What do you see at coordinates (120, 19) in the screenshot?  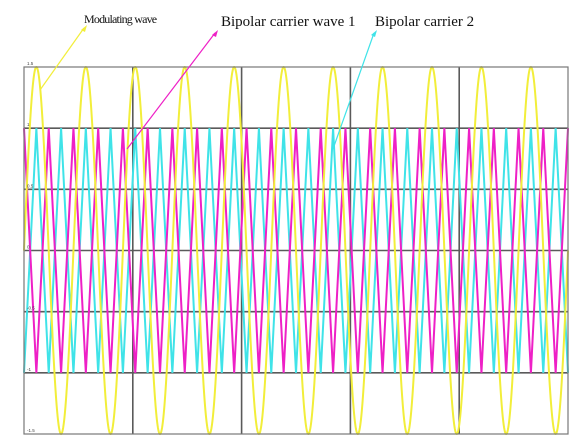 I see `annotation-label-modulating: Modulating wave` at bounding box center [120, 19].